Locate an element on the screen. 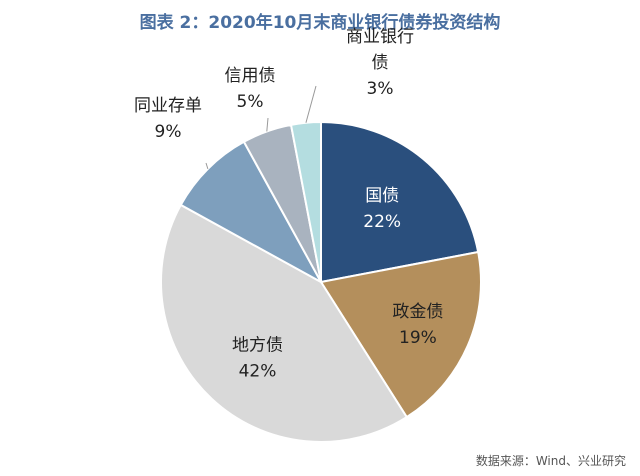  source-note: 数据来源：Wind、兴业研究 is located at coordinates (550, 461).